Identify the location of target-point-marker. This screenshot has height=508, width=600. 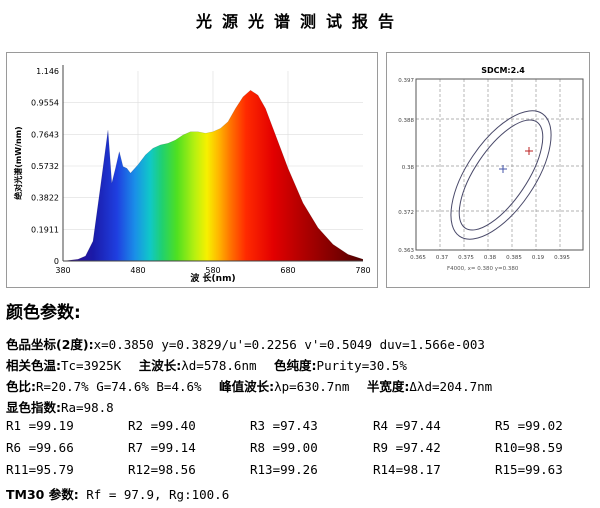
(503, 169).